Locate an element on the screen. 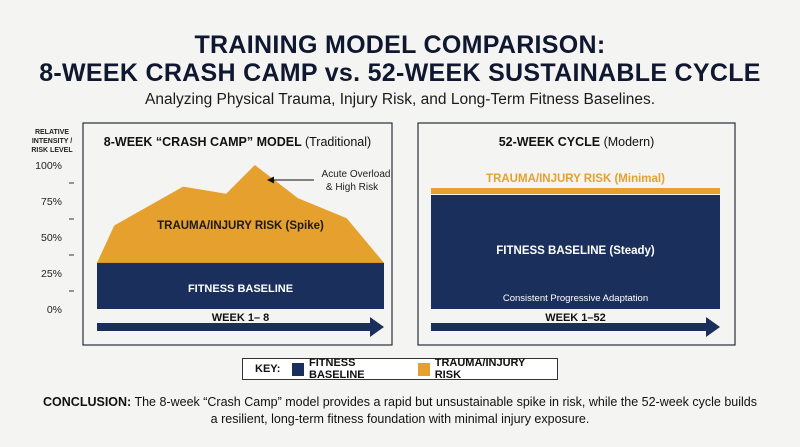  panel-title-0: 8-WEEK “CRASH CAMP” MODEL (Traditional) is located at coordinates (237, 142).